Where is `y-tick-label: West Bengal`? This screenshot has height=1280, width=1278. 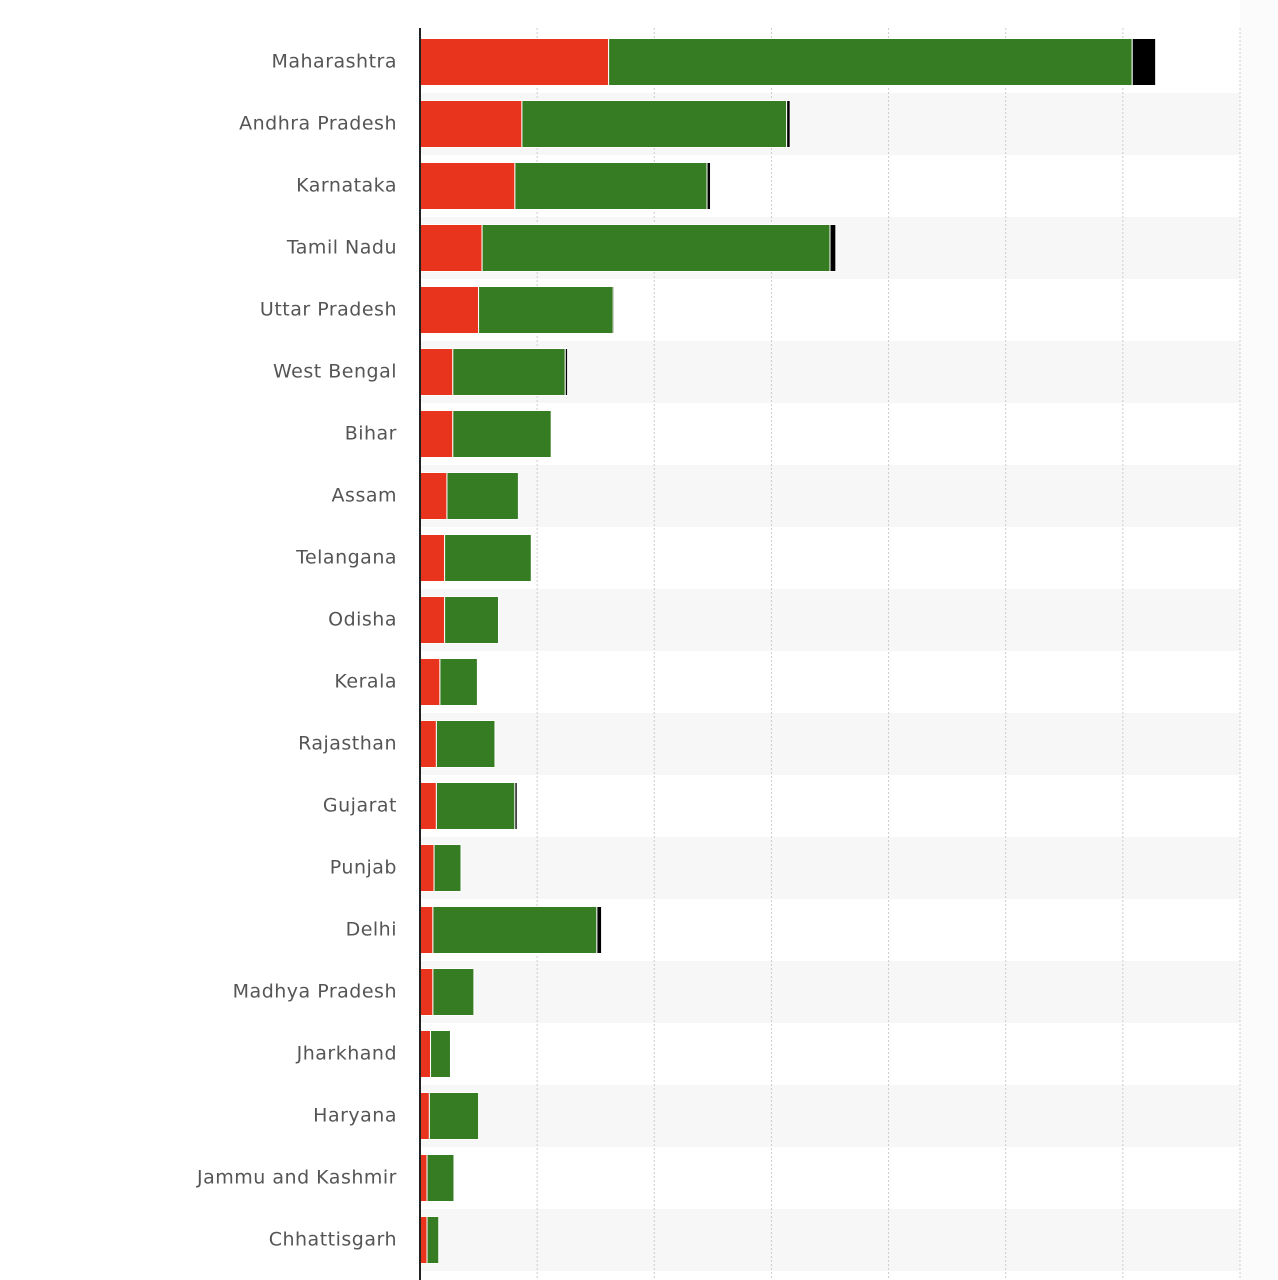
y-tick-label: West Bengal is located at coordinates (335, 372).